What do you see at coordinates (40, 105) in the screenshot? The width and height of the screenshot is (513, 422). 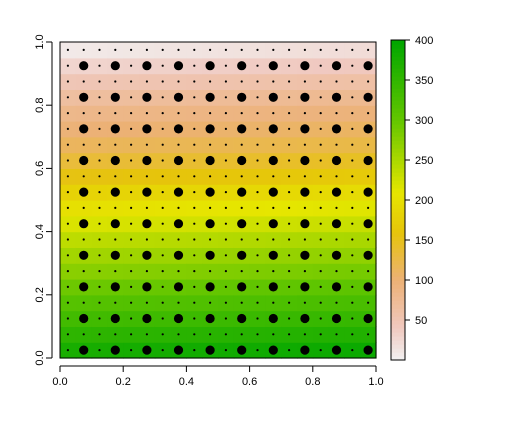 I see `y-tick-label: 0.8` at bounding box center [40, 105].